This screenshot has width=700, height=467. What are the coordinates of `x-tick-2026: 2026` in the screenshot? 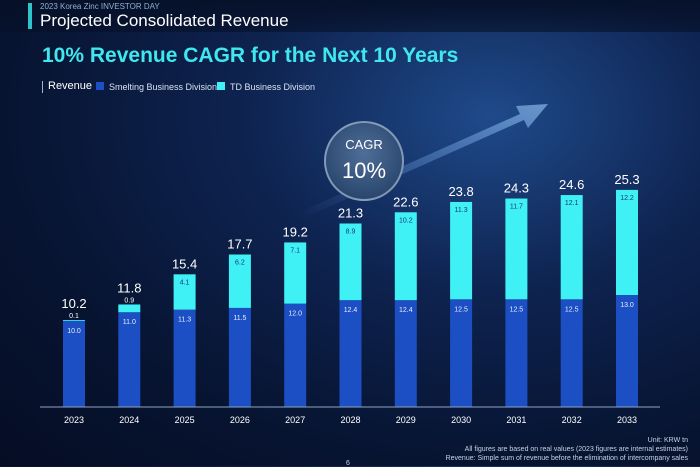 It's located at (240, 420).